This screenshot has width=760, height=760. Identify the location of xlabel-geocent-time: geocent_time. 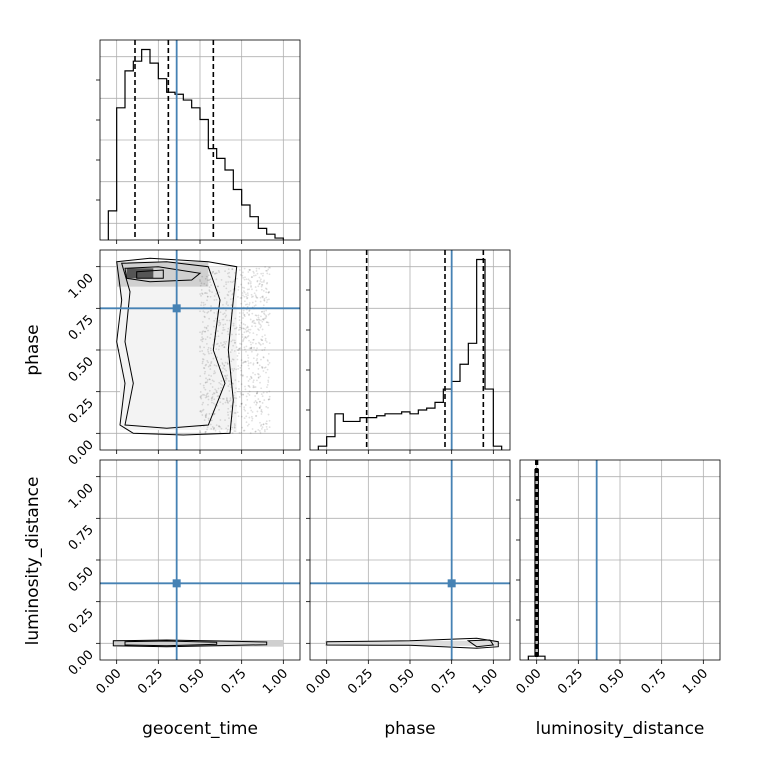
(200, 729).